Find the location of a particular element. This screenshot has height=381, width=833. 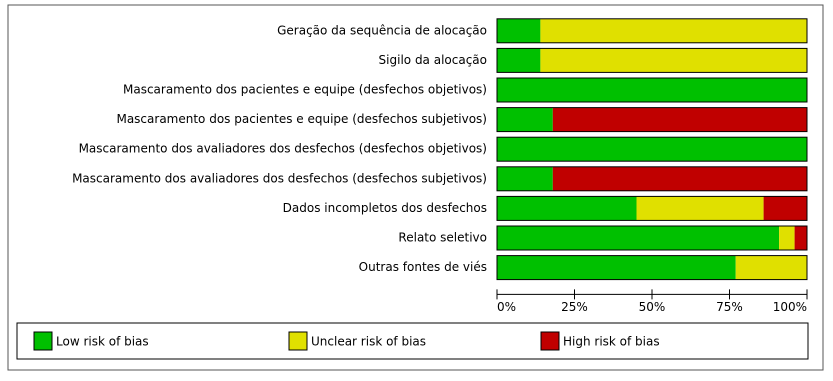

x-tick-label: 0% is located at coordinates (506, 307).